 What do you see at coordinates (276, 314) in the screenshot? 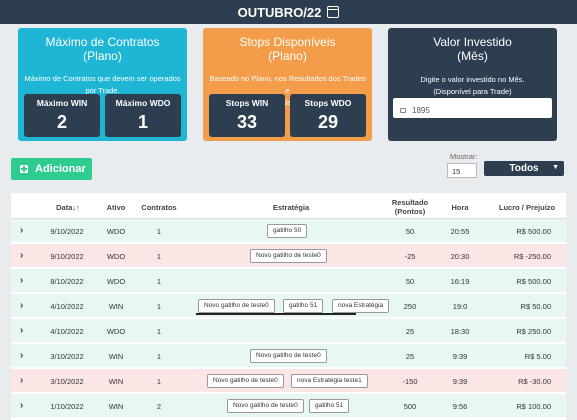
I see `horizontal-scrollbar` at bounding box center [276, 314].